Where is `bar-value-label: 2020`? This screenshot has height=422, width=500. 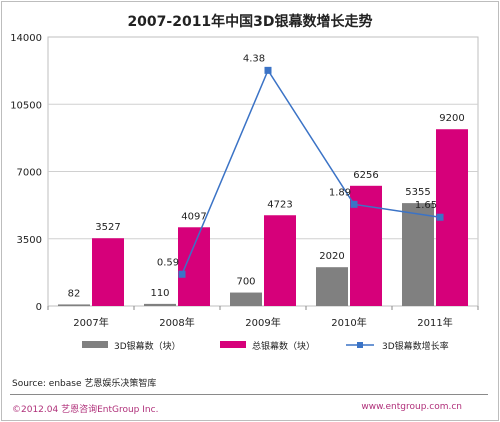
bar-value-label: 2020 is located at coordinates (331, 256).